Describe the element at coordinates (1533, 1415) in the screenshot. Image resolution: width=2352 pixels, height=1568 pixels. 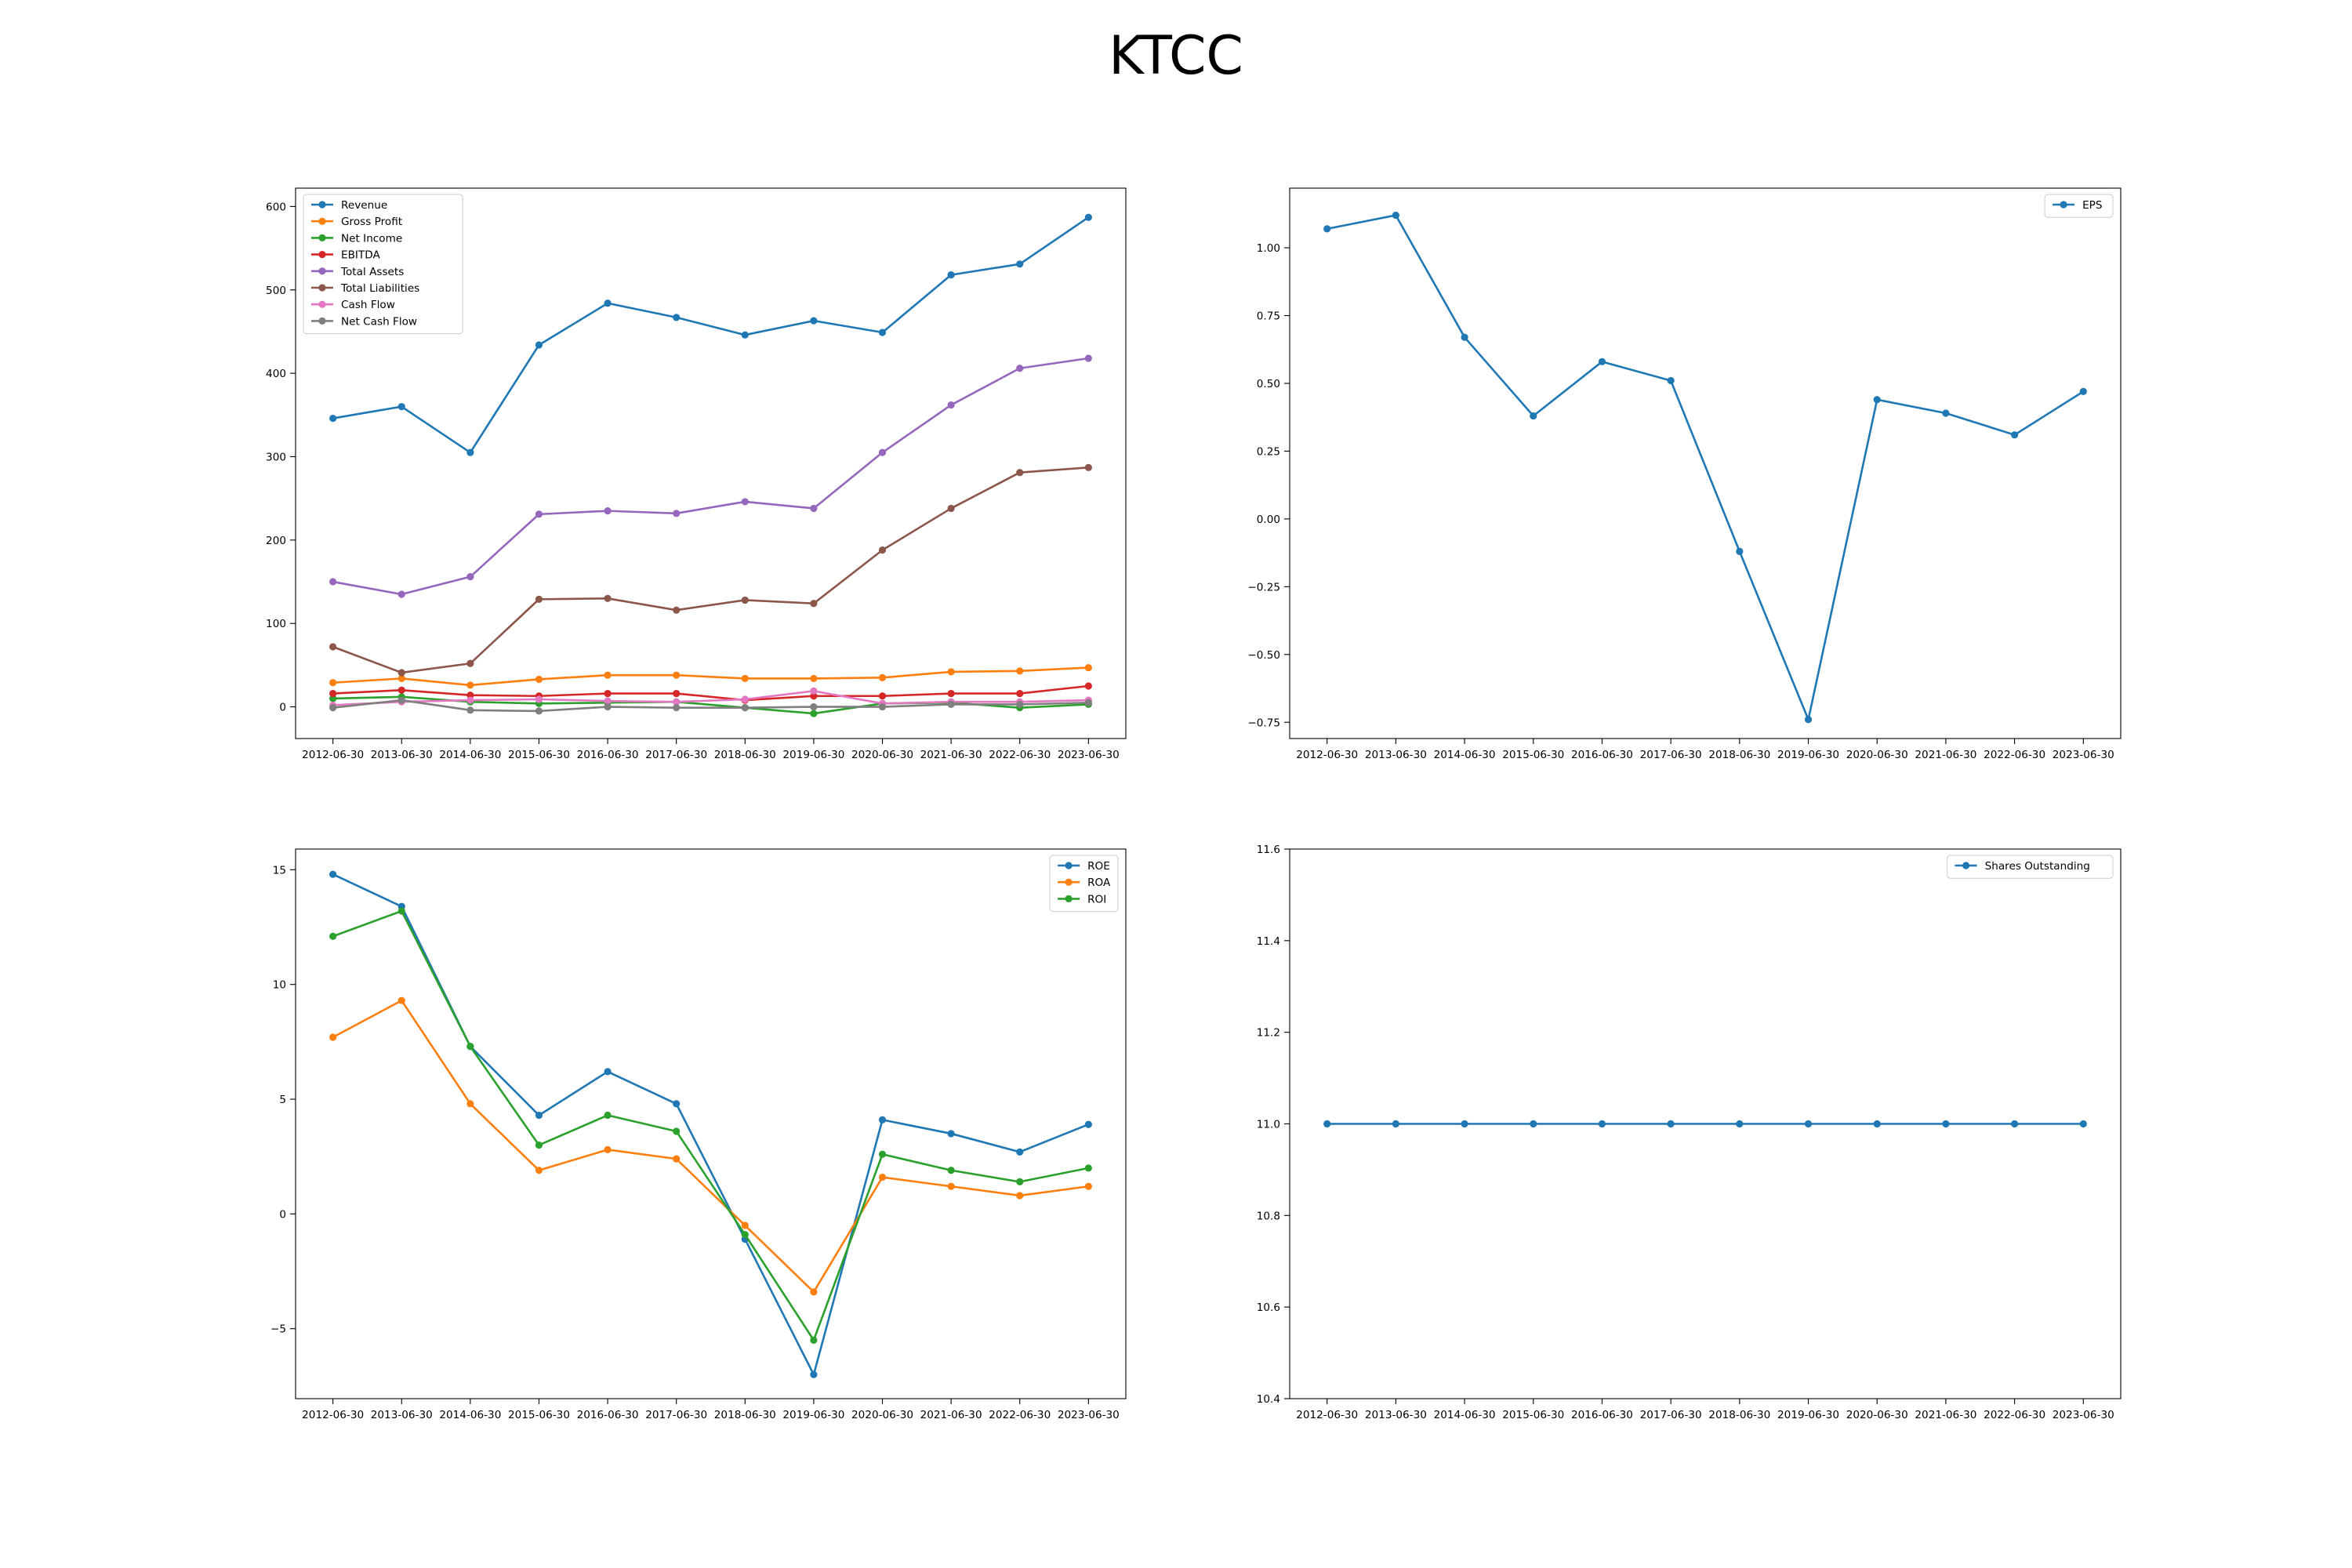
I see `x-tick-label: 2015-06-30` at that location.